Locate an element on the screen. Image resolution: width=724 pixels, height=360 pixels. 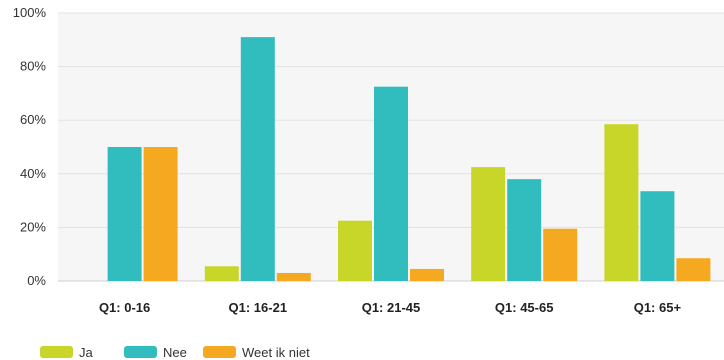
legend: Ja Nee Weet ik niet is located at coordinates (175, 352).